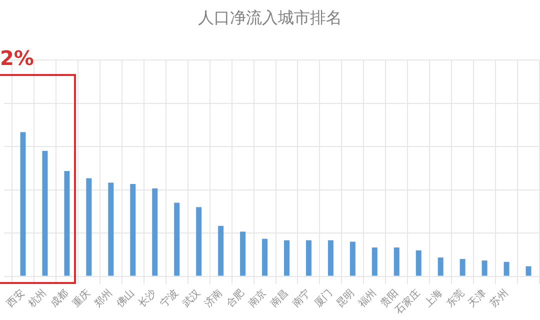 The height and width of the screenshot is (320, 540). What do you see at coordinates (301, 298) in the screenshot?
I see `x-tick-label: 南宁` at bounding box center [301, 298].